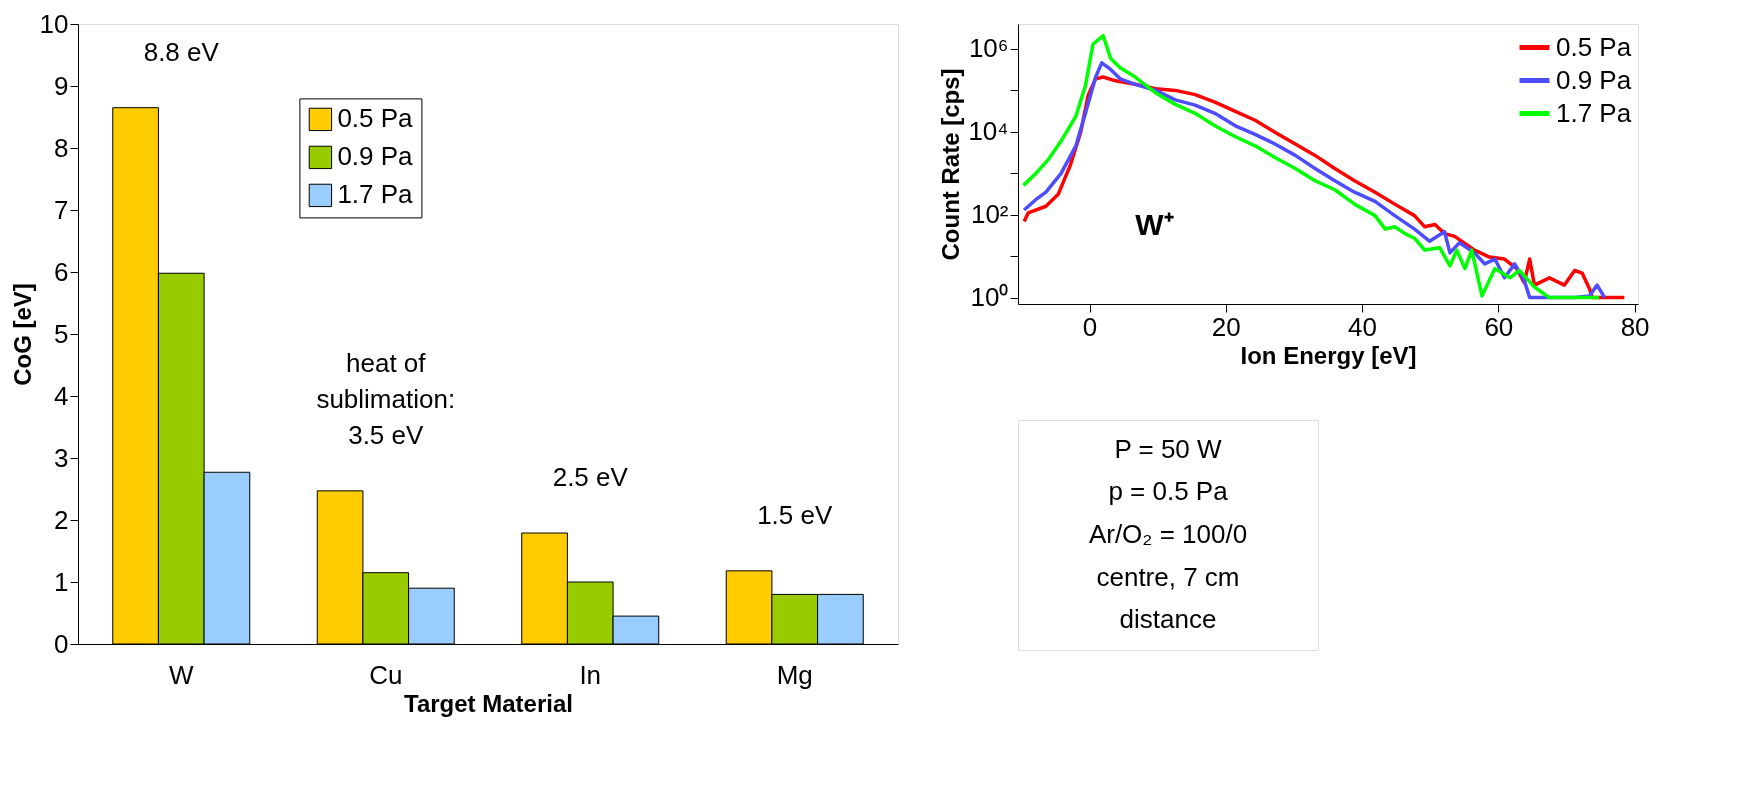  I want to click on y-tick-label: 6, so click(61, 271).